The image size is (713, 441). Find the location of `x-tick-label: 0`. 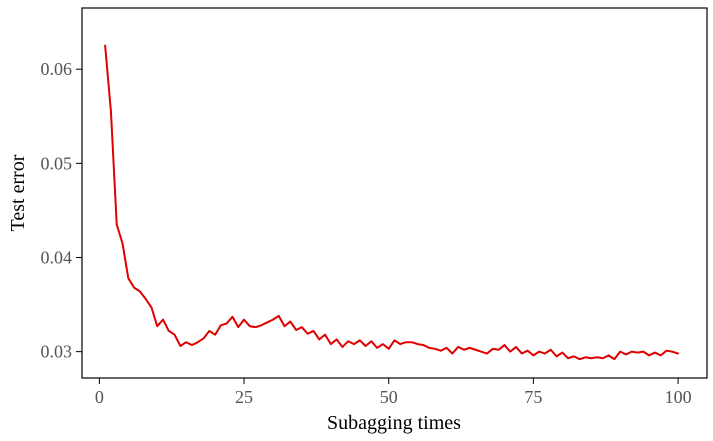

x-tick-label: 0 is located at coordinates (99, 397).